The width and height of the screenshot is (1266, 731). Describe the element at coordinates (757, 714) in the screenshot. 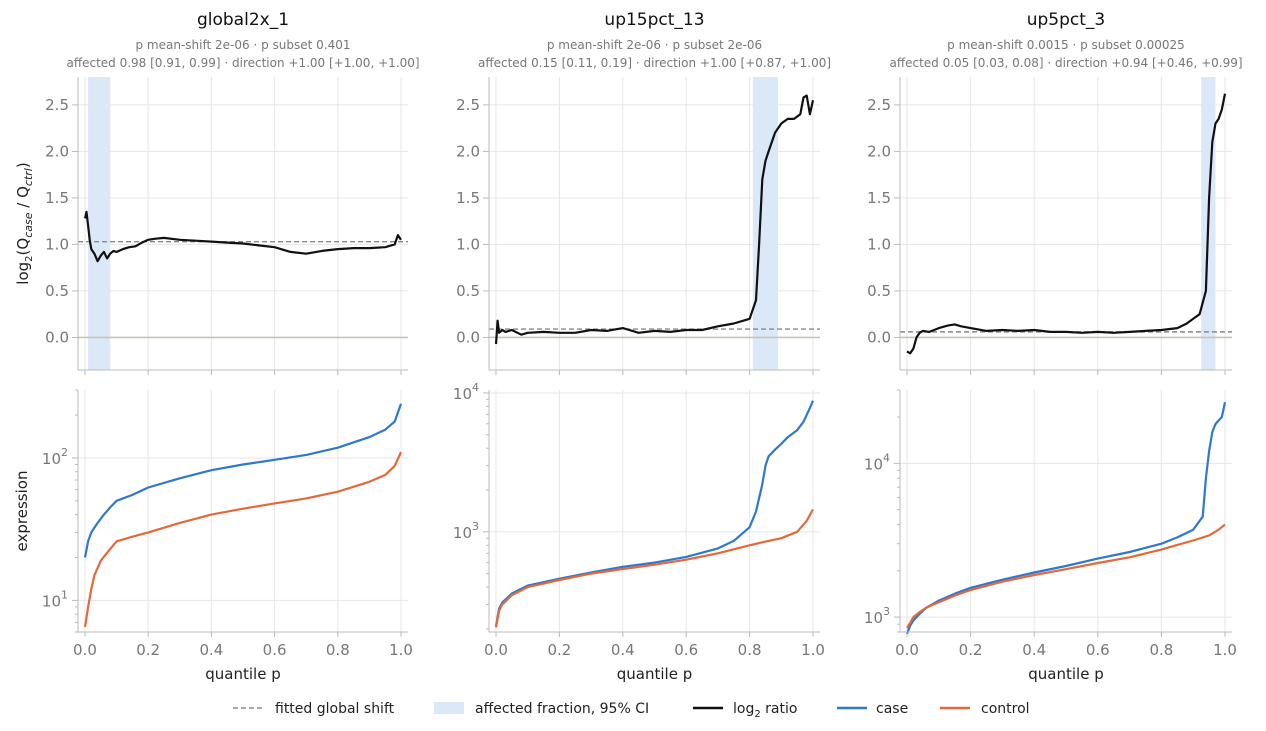

I see `legend-label-two: 2` at that location.